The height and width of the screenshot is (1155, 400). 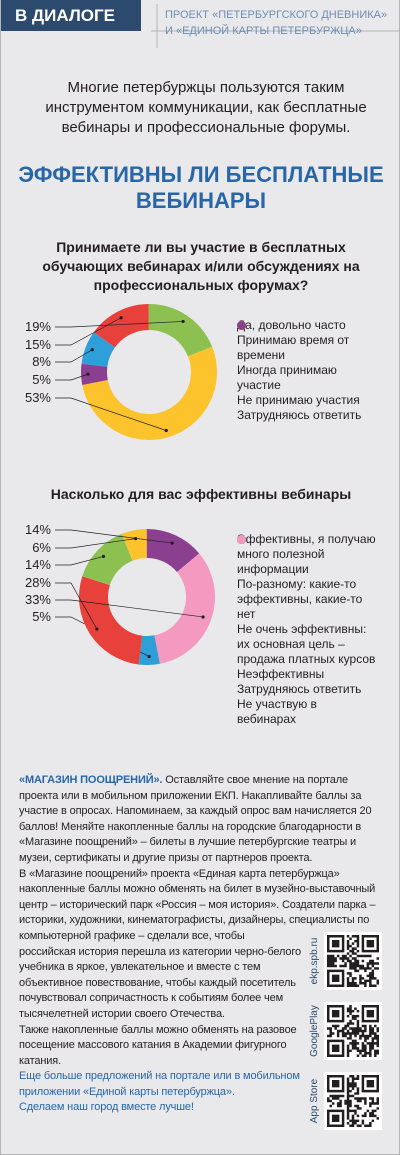 I want to click on qr-label: ekp.spb.ru, so click(x=314, y=961).